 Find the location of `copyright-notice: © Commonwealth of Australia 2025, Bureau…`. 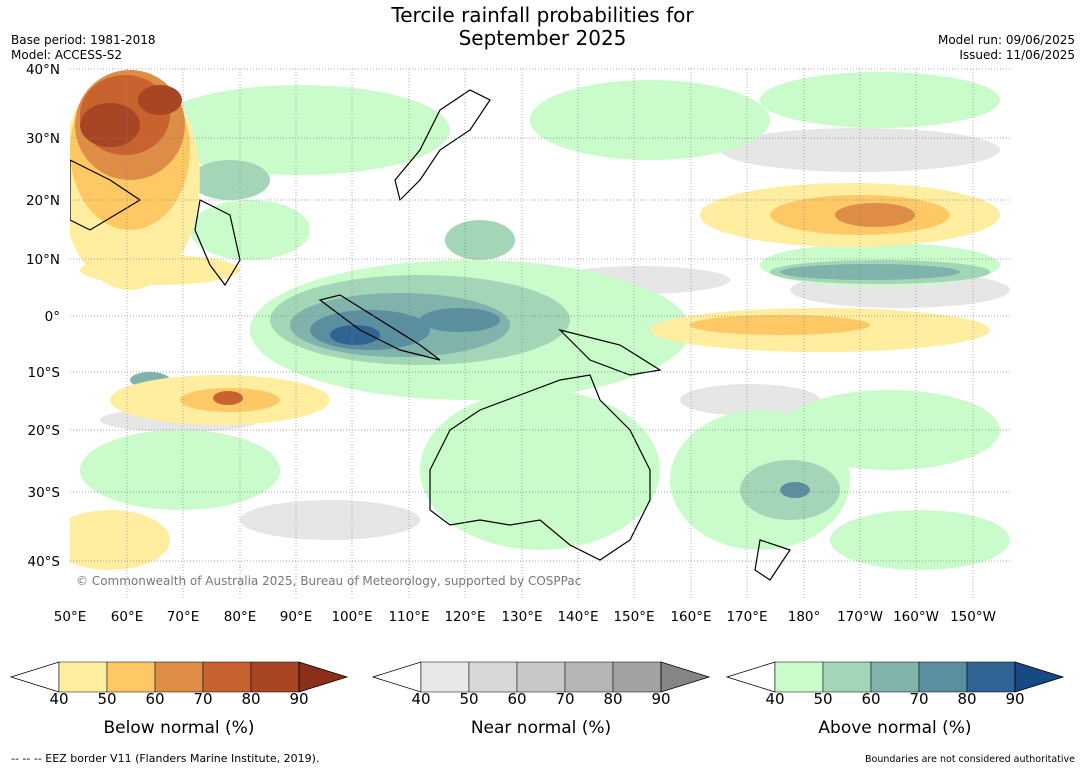

copyright-notice: © Commonwealth of Australia 2025, Bureau… is located at coordinates (329, 581).